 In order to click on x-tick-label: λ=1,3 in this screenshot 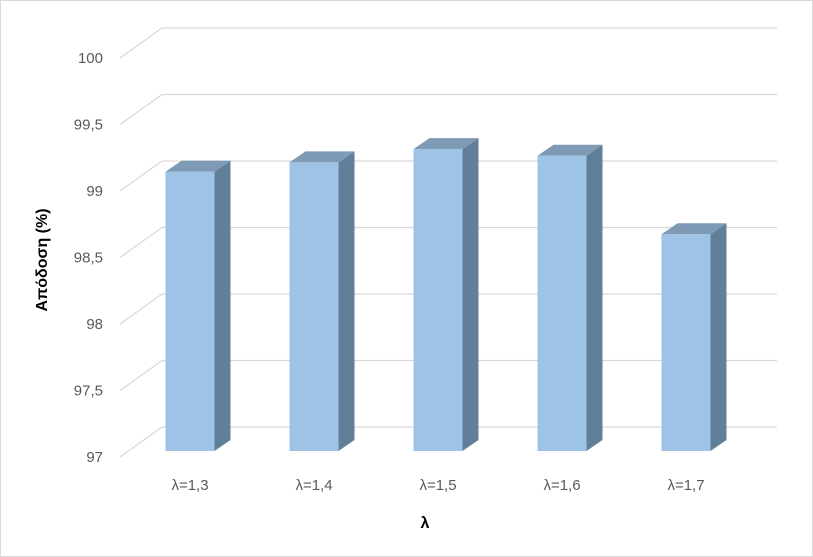, I will do `click(189, 485)`.